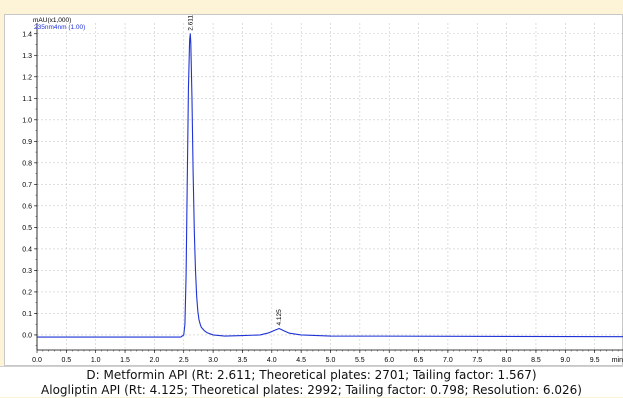  I want to click on x-tick-label: 4.0, so click(272, 360).